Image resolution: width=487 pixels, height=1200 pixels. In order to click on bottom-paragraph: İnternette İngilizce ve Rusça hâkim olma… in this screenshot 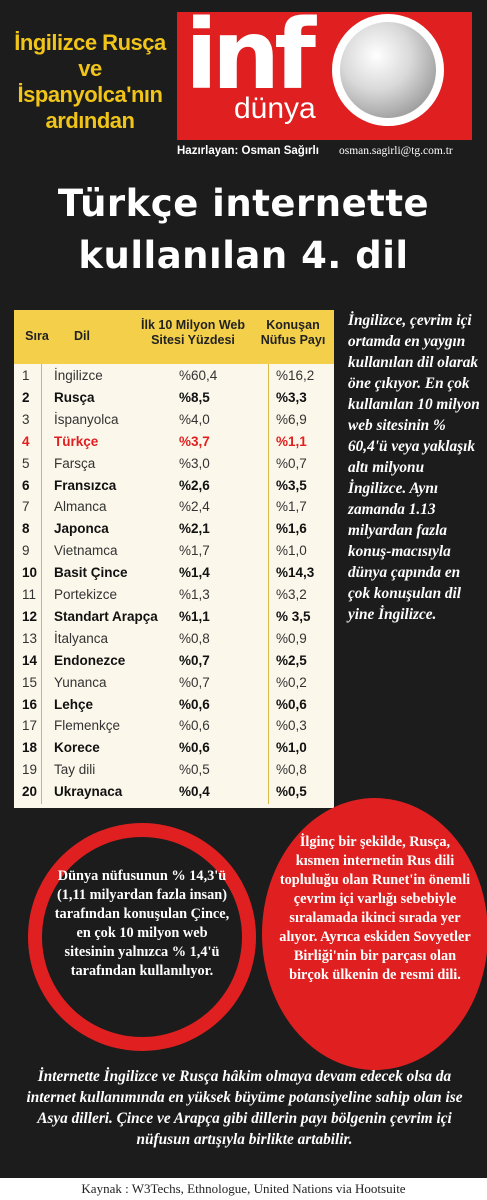, I will do `click(244, 1108)`.